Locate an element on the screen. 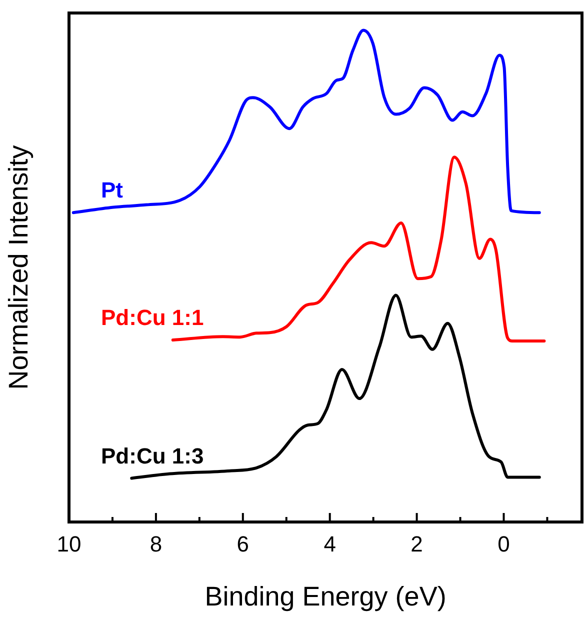  x-axis-title: Binding Energy (eV) is located at coordinates (325, 596).